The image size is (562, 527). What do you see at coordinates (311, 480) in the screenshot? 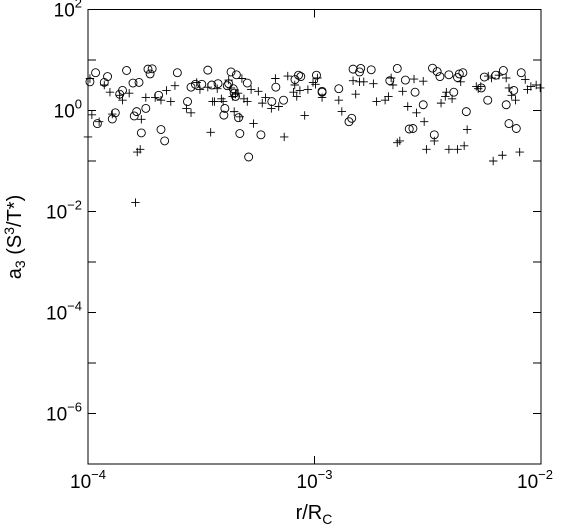
I see `x-tick-labels: 10−4 10−3 10−2` at bounding box center [311, 480].